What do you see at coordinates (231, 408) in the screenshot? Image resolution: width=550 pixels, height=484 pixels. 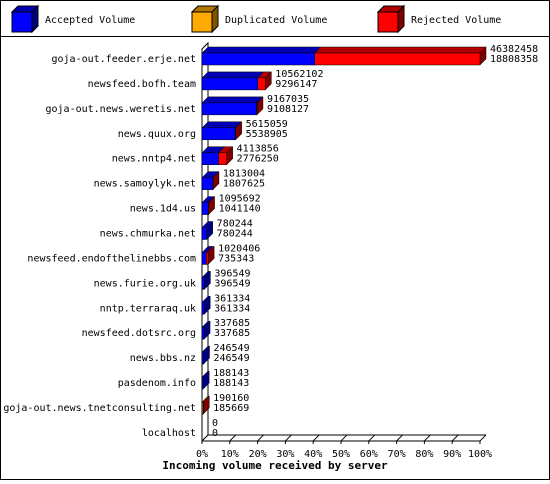 I see `value-label-bottom: 185669` at bounding box center [231, 408].